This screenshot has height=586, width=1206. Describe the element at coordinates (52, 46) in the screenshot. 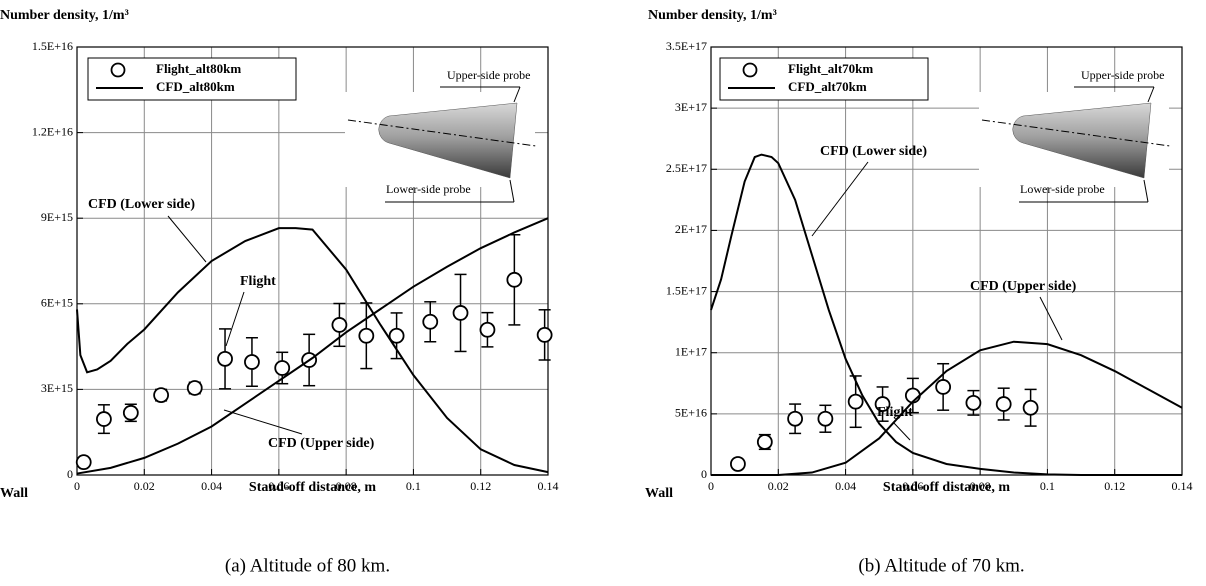

I see `y-tick-label: 1.5E+16` at that location.